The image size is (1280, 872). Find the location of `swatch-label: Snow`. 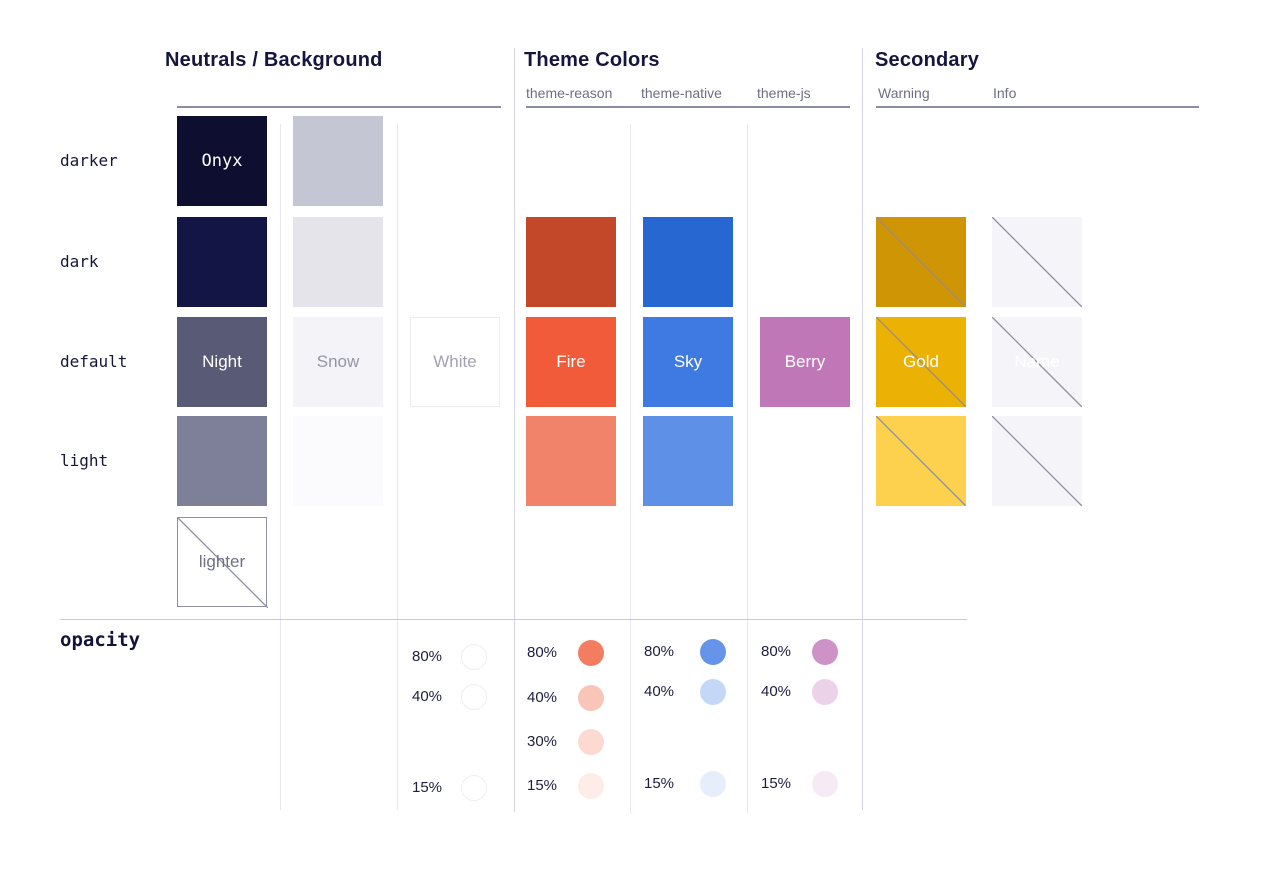

swatch-label: Snow is located at coordinates (338, 361).